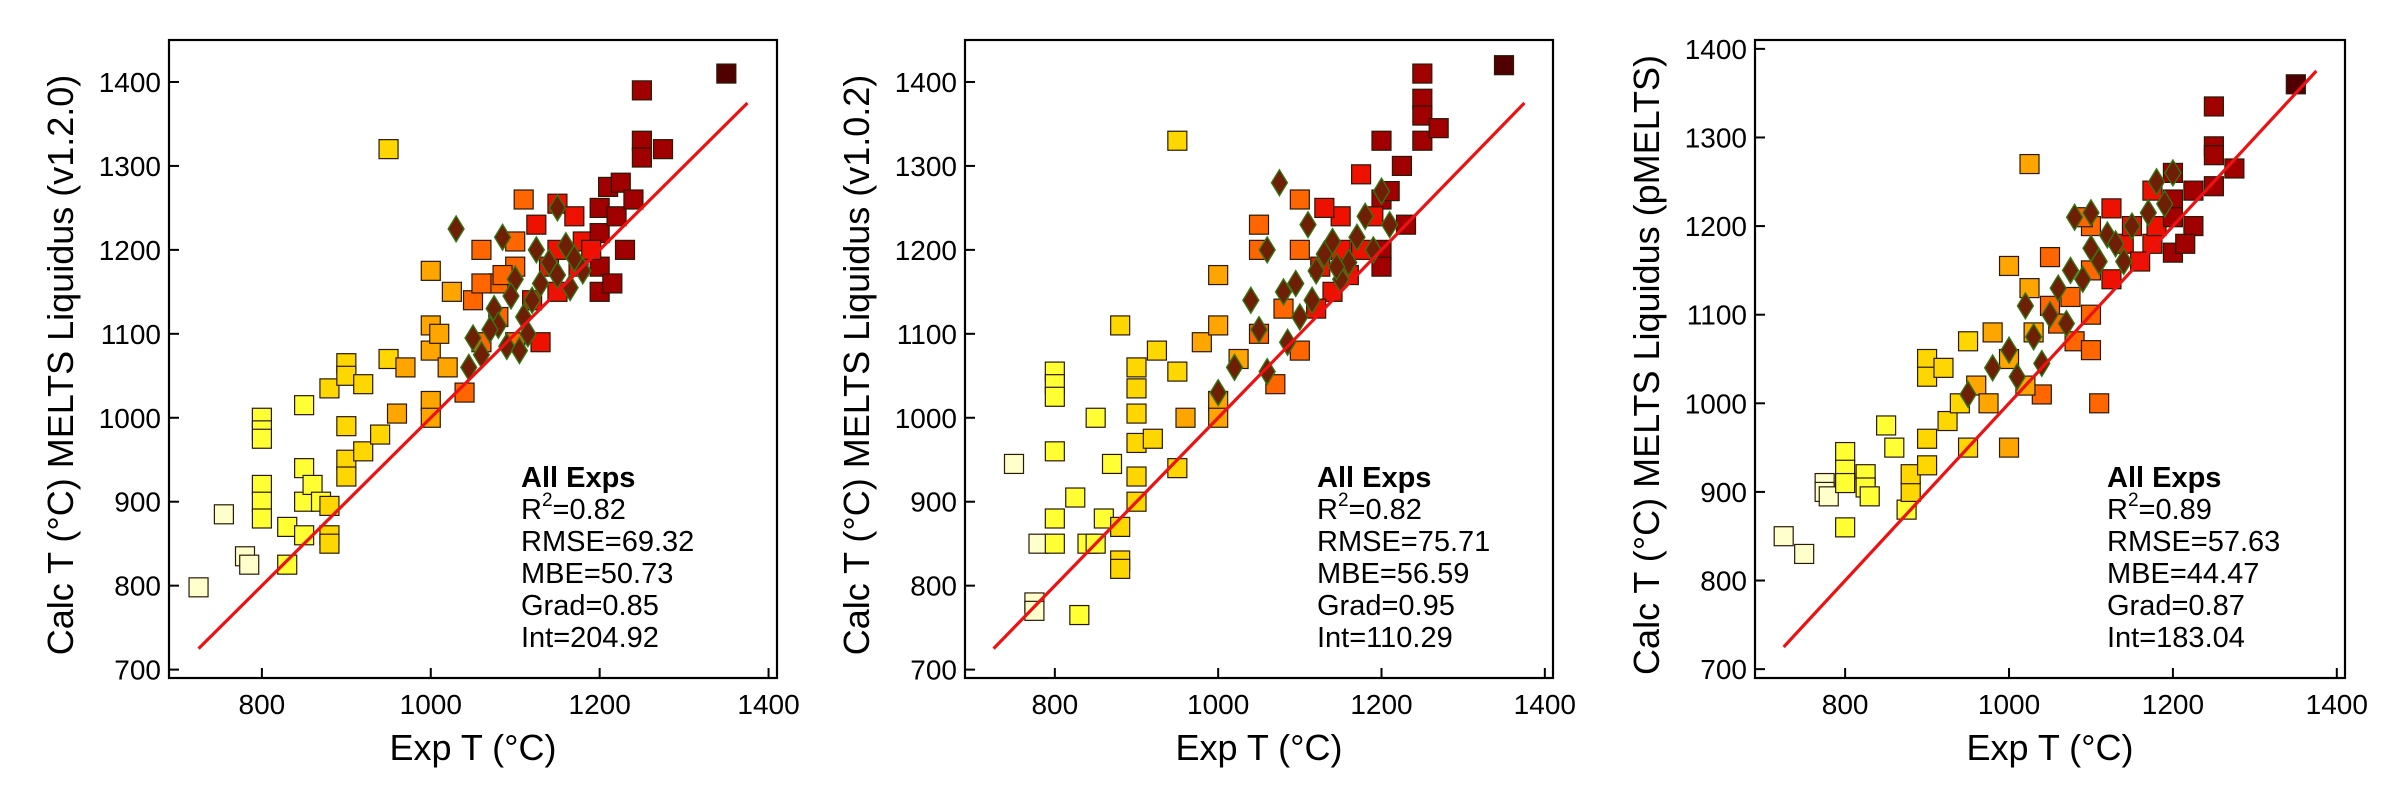 The width and height of the screenshot is (2400, 800). Describe the element at coordinates (926, 250) in the screenshot. I see `y-tick-label: 1200` at that location.